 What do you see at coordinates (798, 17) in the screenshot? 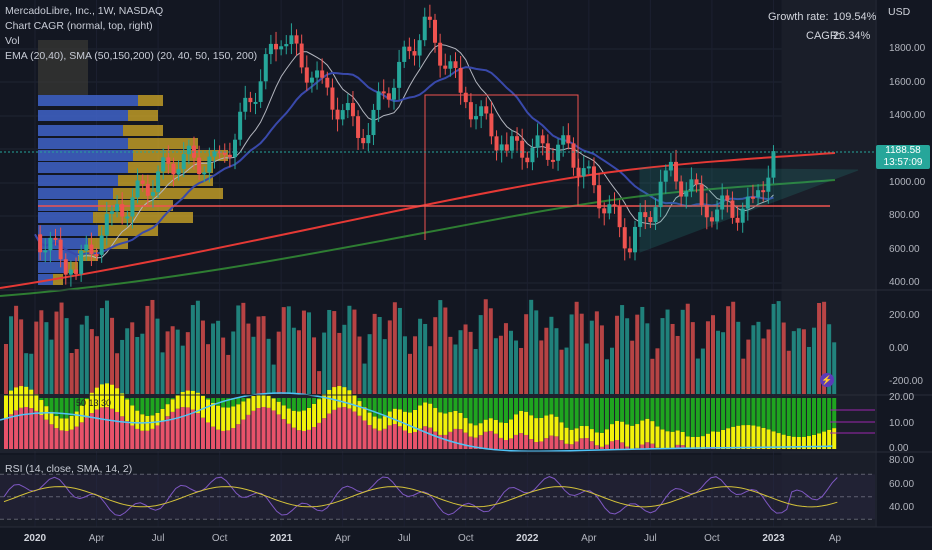
I see `growth-rate-label: Growth rate:` at bounding box center [798, 17].